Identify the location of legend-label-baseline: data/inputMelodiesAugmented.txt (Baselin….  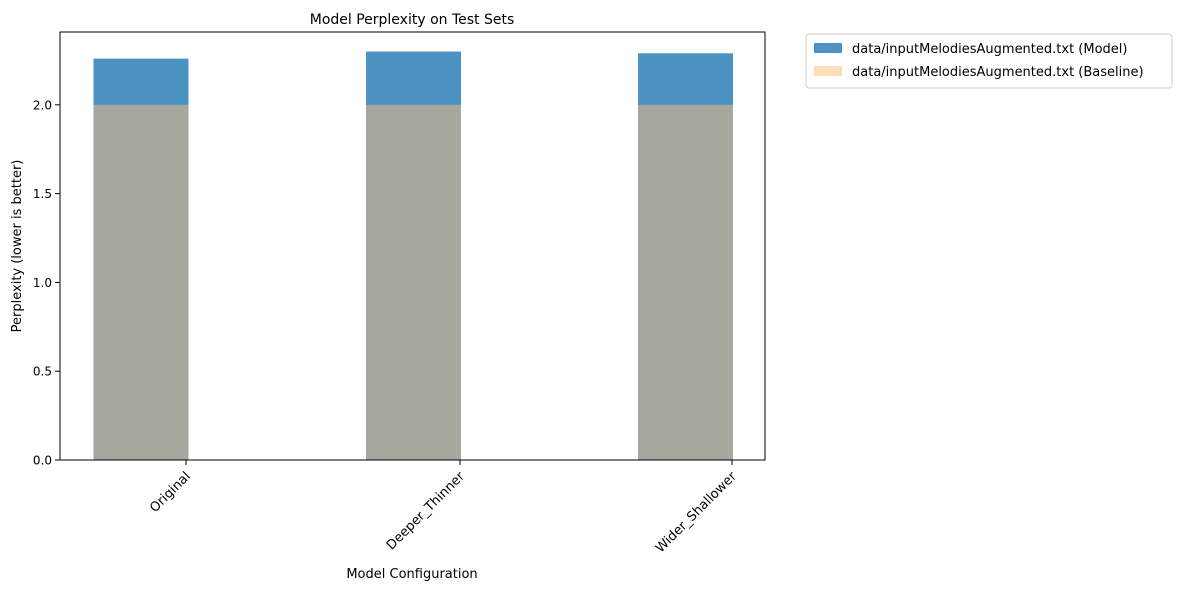
(998, 72).